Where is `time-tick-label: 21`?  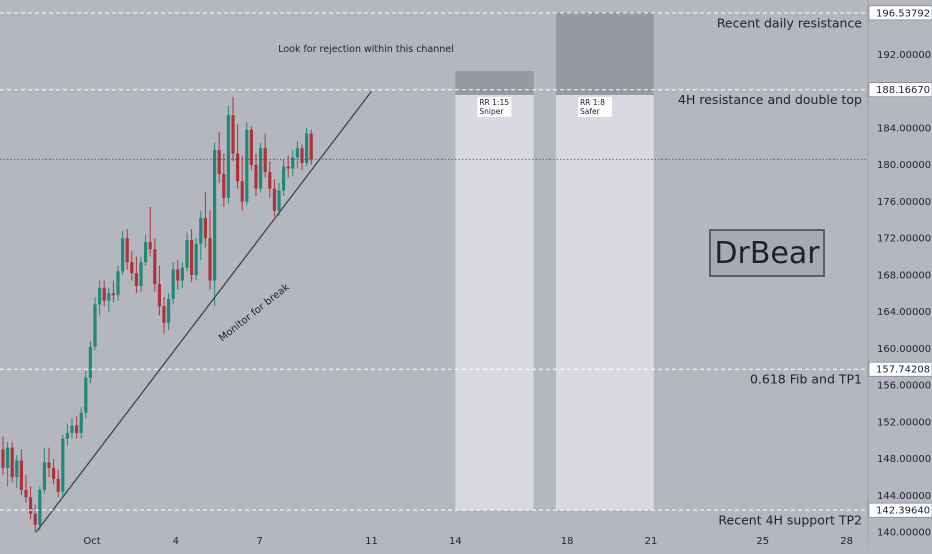 time-tick-label: 21 is located at coordinates (651, 541).